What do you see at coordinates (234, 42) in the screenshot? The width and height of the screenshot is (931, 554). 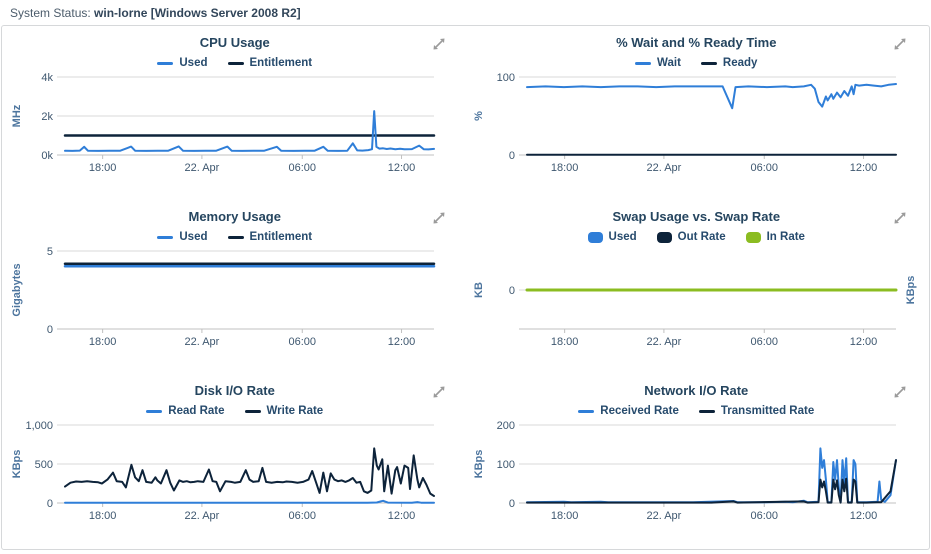 I see `chart-title: CPU Usage` at bounding box center [234, 42].